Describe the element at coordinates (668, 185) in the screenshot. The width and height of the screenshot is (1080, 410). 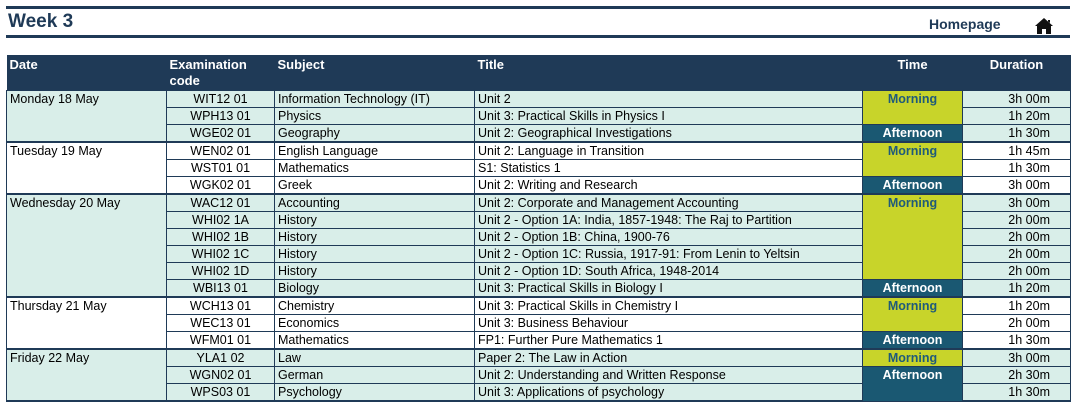
I see `exam-title: Unit 2: Writing and Research` at that location.